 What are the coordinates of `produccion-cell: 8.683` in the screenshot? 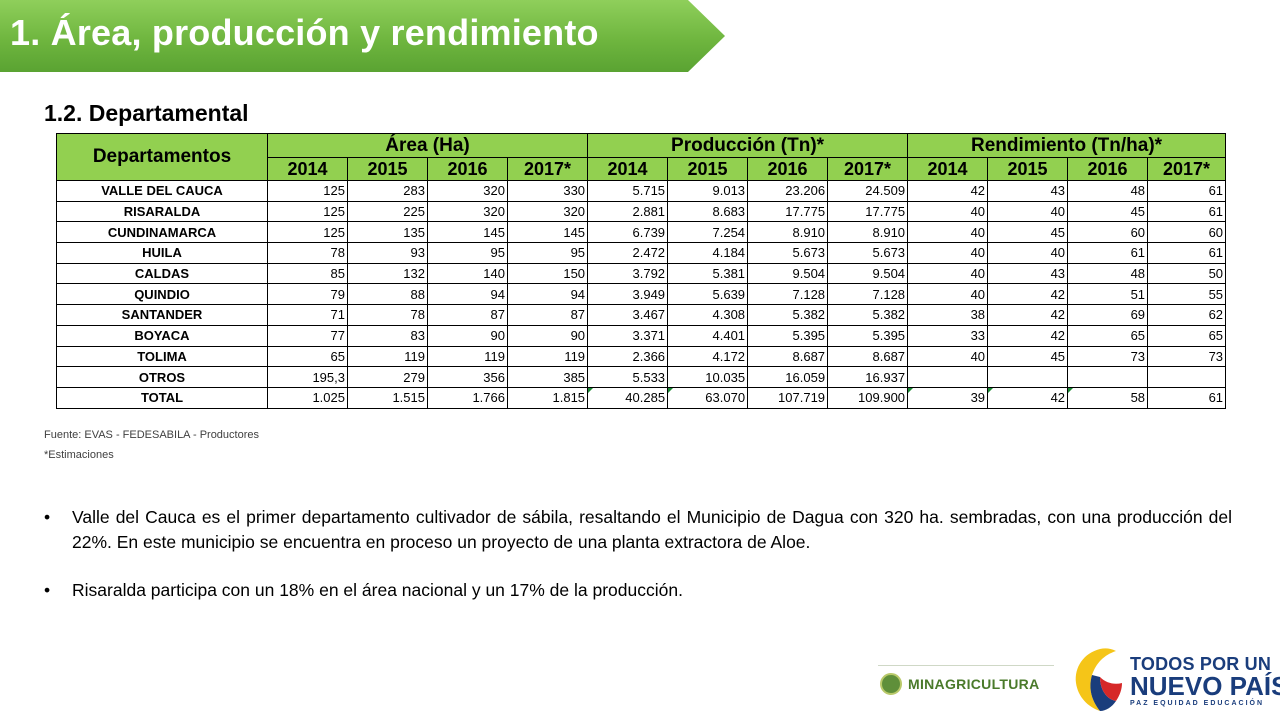 It's located at (708, 211).